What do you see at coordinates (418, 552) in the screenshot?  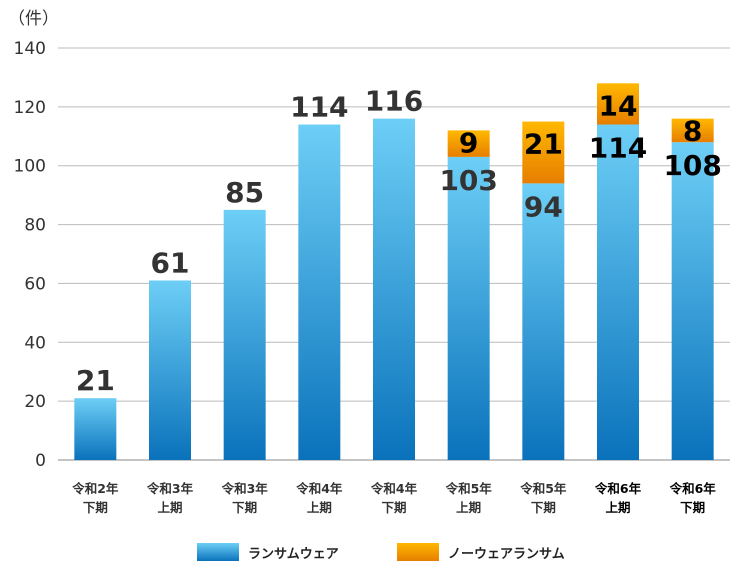 I see `legend-swatch-noware-ransom` at bounding box center [418, 552].